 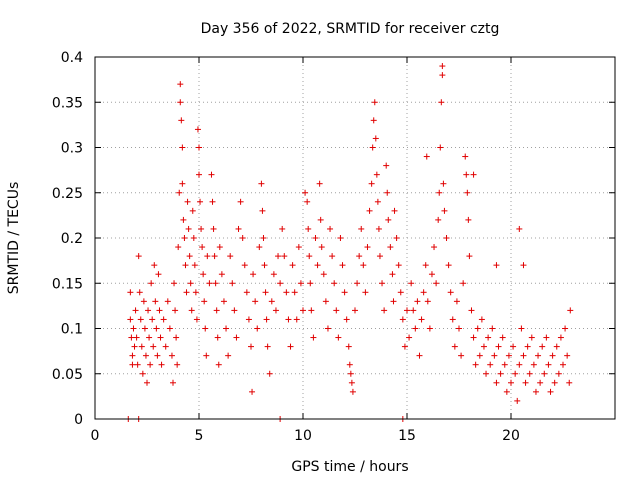 What do you see at coordinates (67, 284) in the screenshot?
I see `y-tick-label: 0.15` at bounding box center [67, 284].